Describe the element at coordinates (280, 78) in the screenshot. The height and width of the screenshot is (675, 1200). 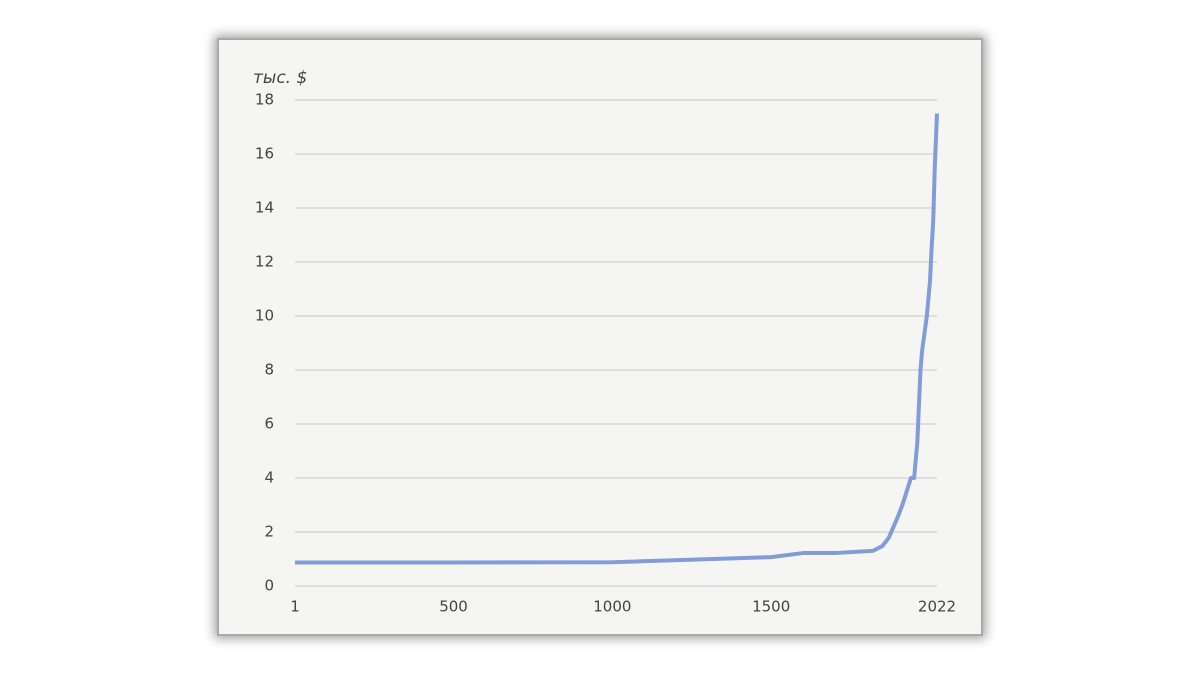
I see `y-axis-label: тыс. $` at that location.